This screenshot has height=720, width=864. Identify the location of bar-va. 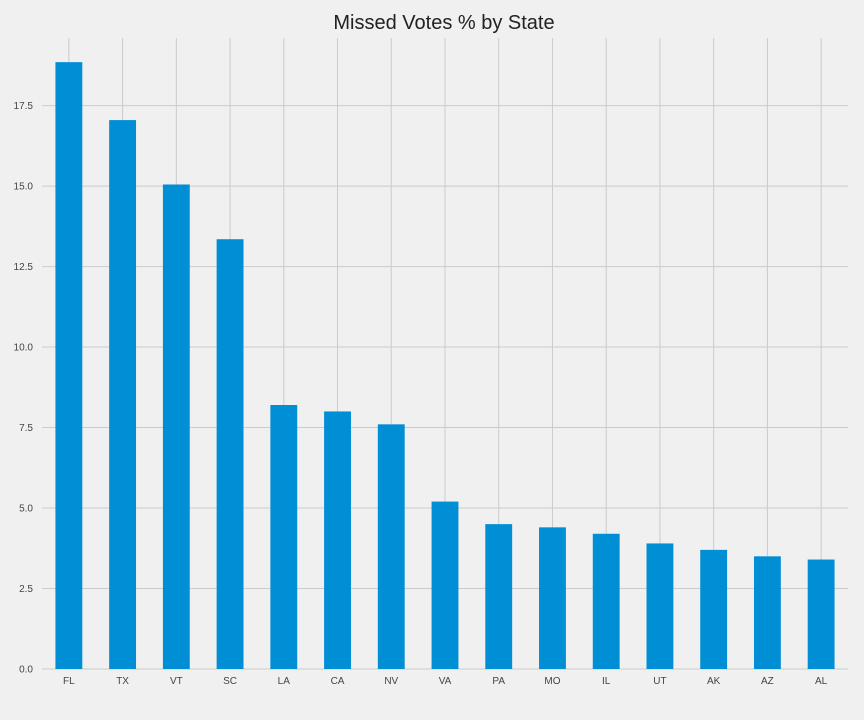
(445, 585).